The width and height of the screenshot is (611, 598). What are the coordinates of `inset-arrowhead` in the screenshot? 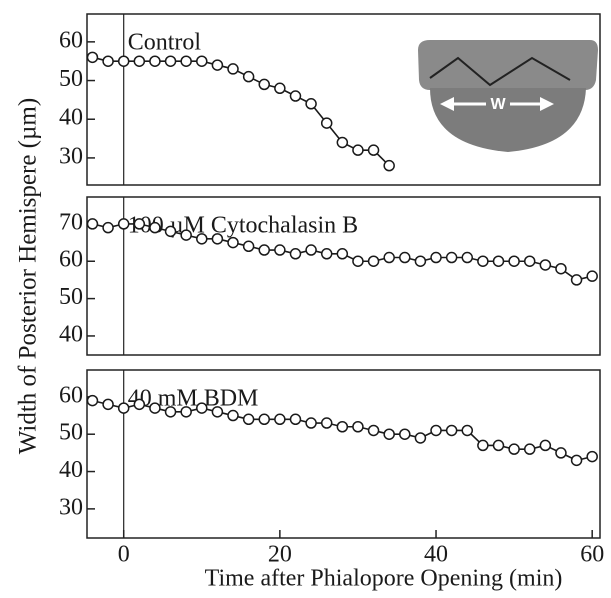 It's located at (497, 104).